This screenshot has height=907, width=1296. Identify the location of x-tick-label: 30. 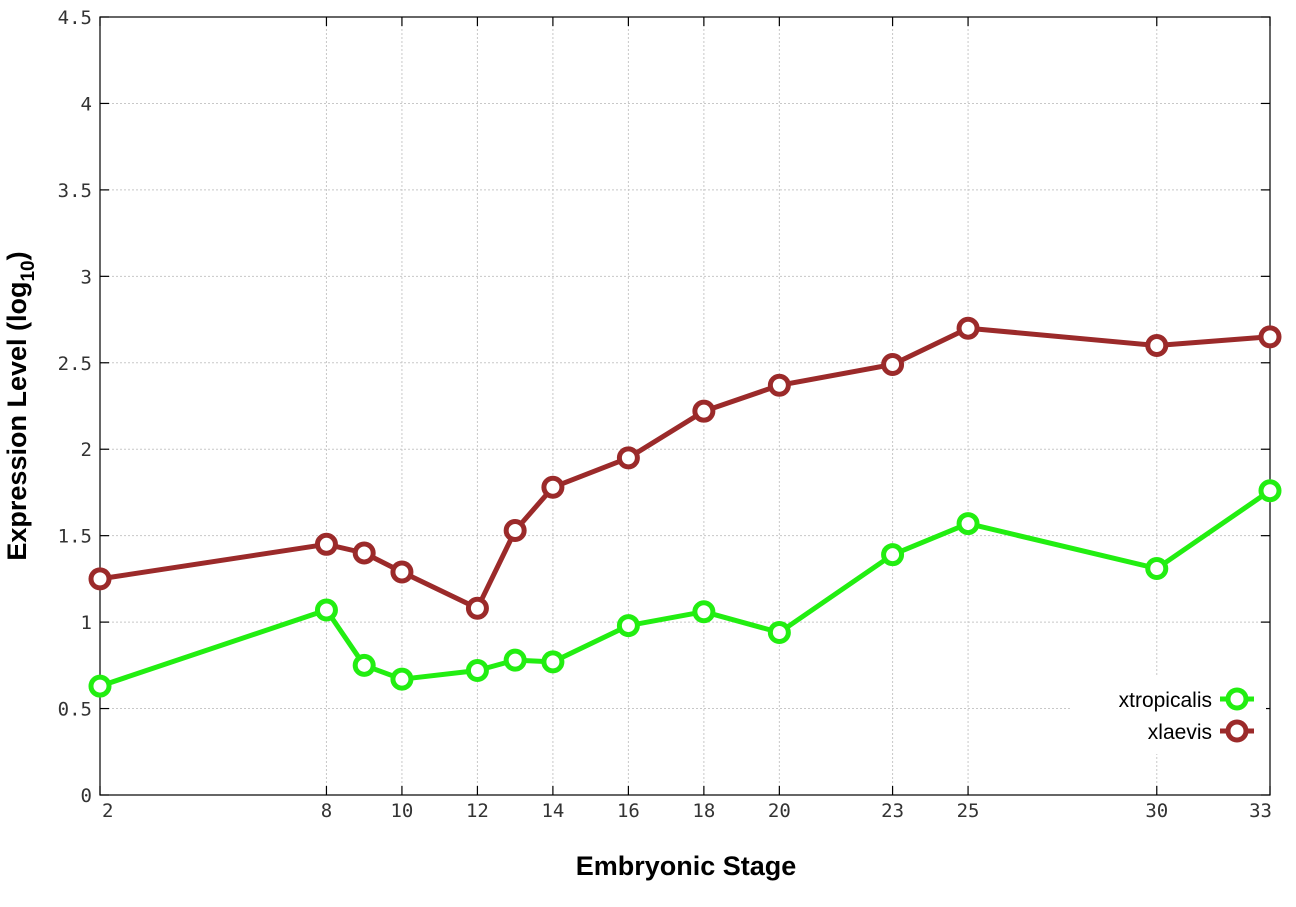
(1156, 811).